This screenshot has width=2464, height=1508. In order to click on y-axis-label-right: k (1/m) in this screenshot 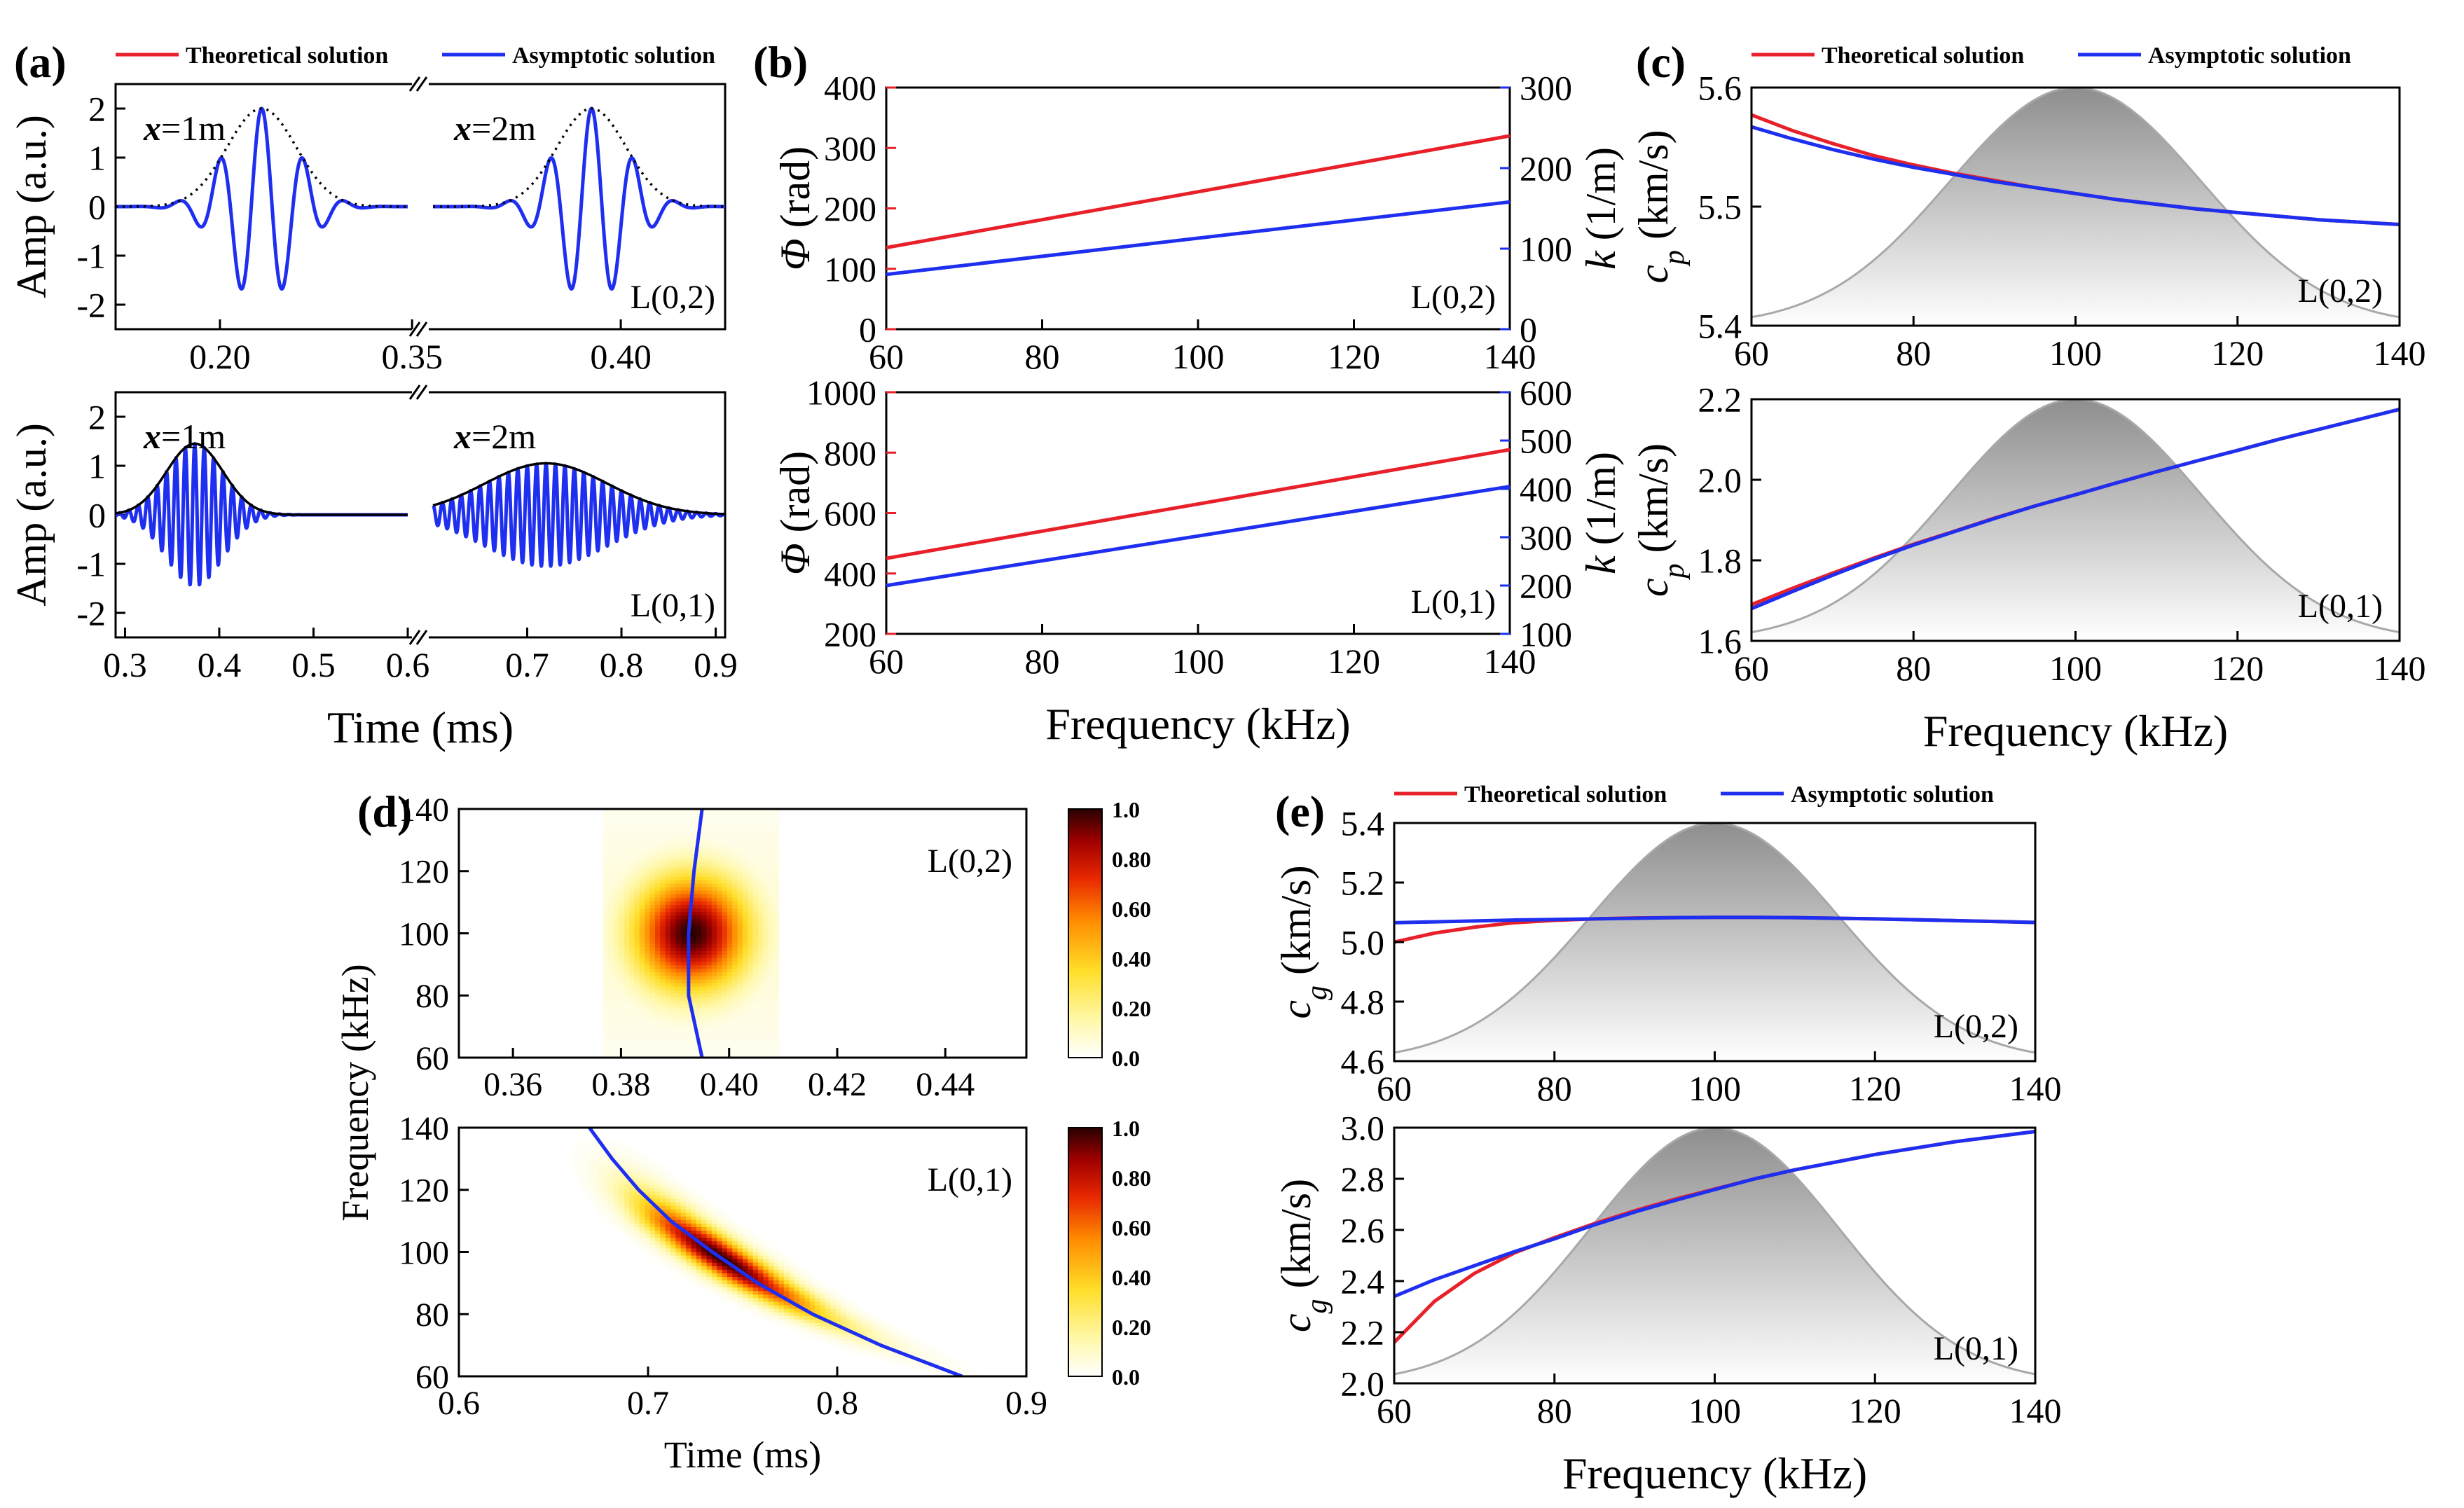, I will do `click(1601, 208)`.